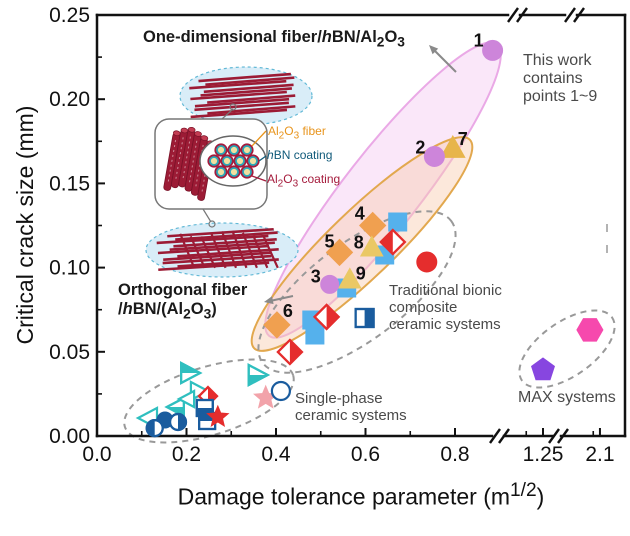  Describe the element at coordinates (359, 242) in the screenshot. I see `point-number: 8` at that location.